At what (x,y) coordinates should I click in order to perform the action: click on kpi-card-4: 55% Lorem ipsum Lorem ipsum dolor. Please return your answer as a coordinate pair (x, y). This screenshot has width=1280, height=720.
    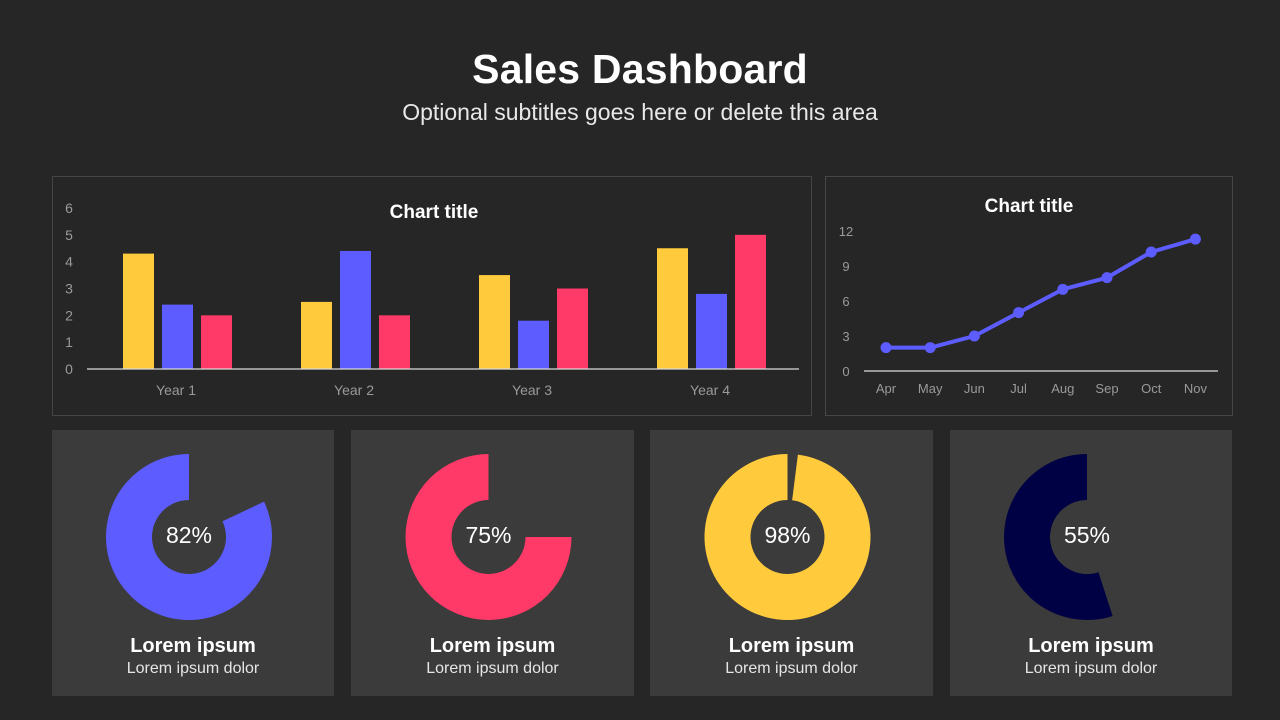
    Looking at the image, I should click on (1091, 563).